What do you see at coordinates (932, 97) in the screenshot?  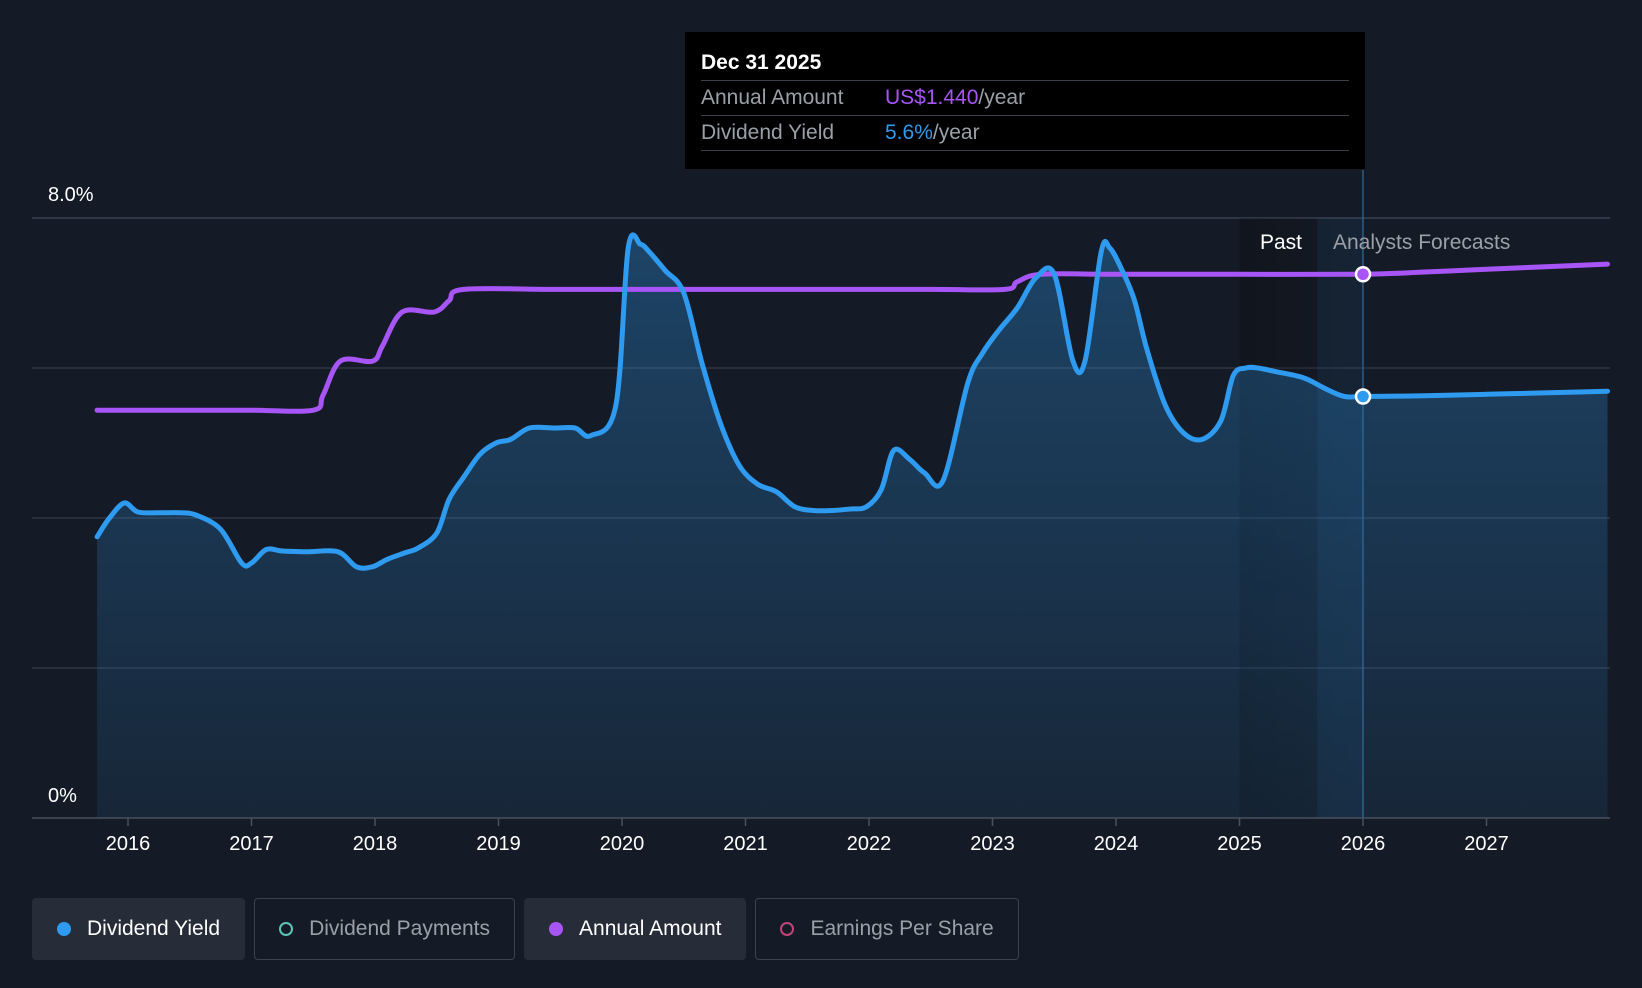 I see `tooltip-annual-value: US$1.440` at bounding box center [932, 97].